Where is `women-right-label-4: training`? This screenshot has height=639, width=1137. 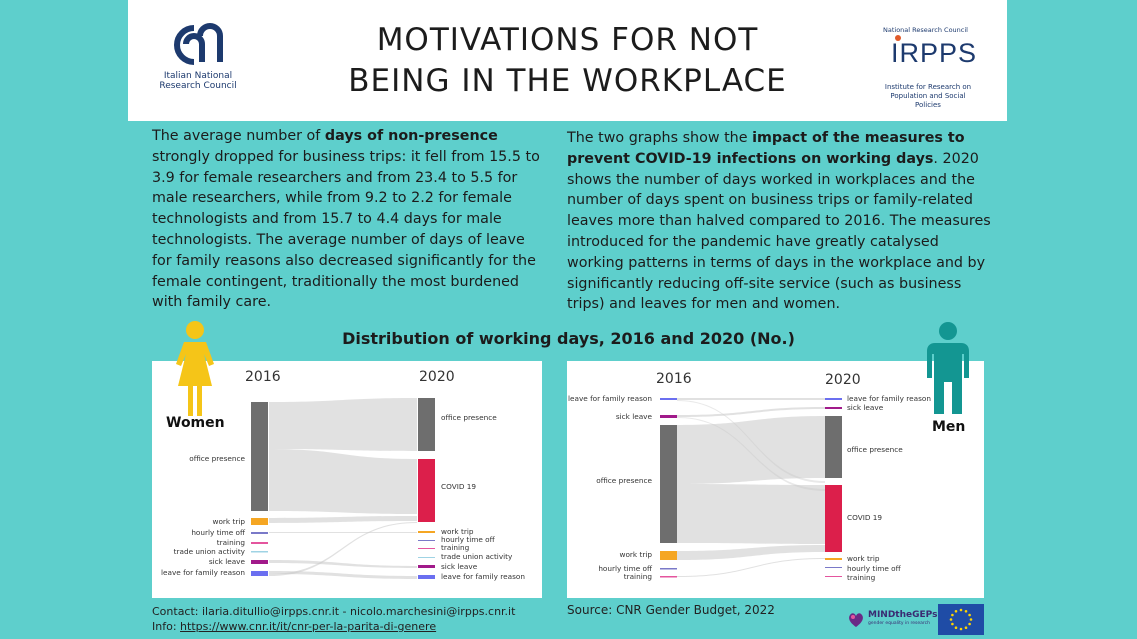 women-right-label-4: training is located at coordinates (455, 547).